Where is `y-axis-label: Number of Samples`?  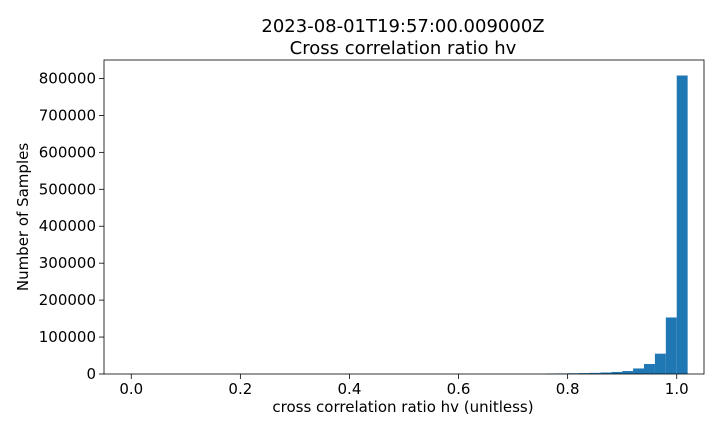
y-axis-label: Number of Samples is located at coordinates (23, 217).